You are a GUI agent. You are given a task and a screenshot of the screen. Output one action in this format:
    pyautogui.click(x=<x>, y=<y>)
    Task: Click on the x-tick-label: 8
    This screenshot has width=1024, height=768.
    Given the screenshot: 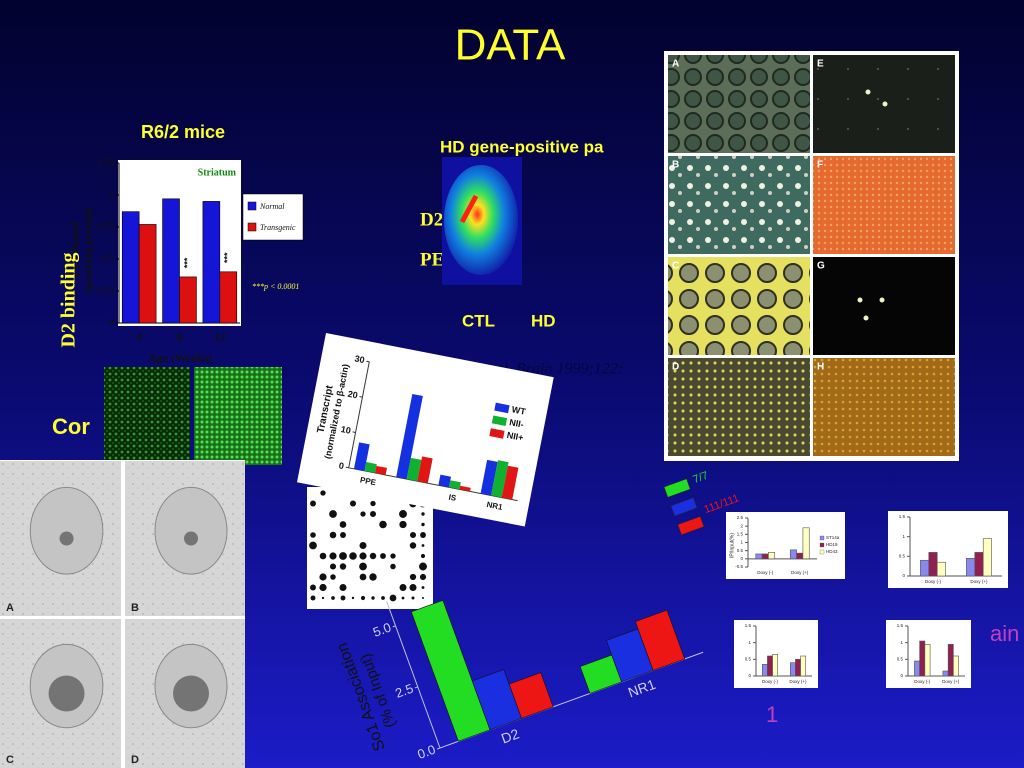 What is the action you would take?
    pyautogui.click(x=180, y=337)
    